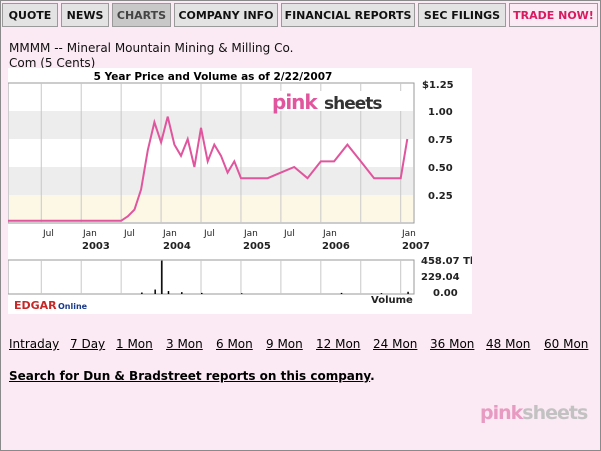 This screenshot has width=601, height=451. I want to click on year-label: 2005, so click(257, 246).